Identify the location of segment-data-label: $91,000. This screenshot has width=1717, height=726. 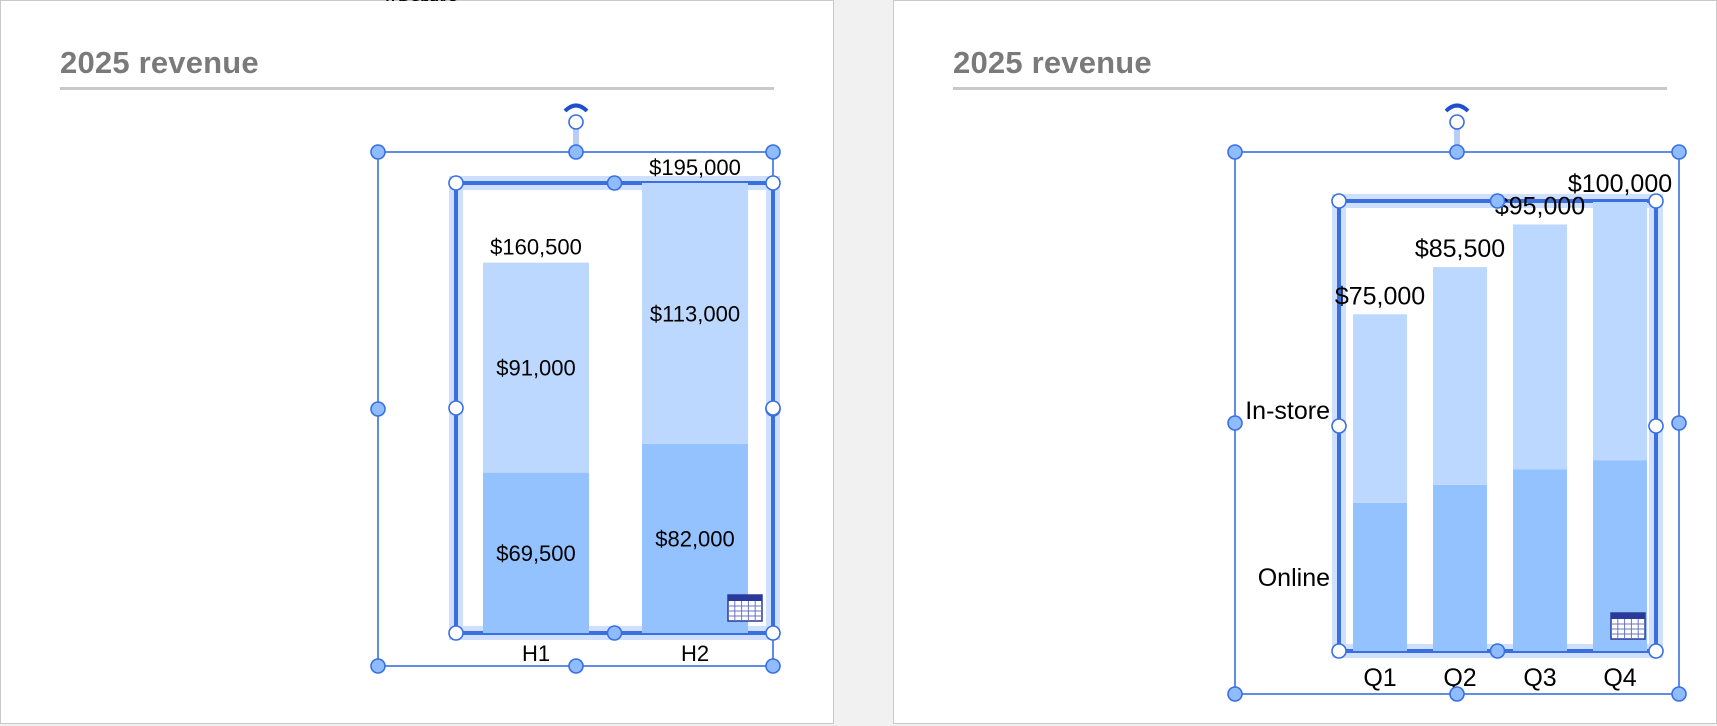
(536, 368).